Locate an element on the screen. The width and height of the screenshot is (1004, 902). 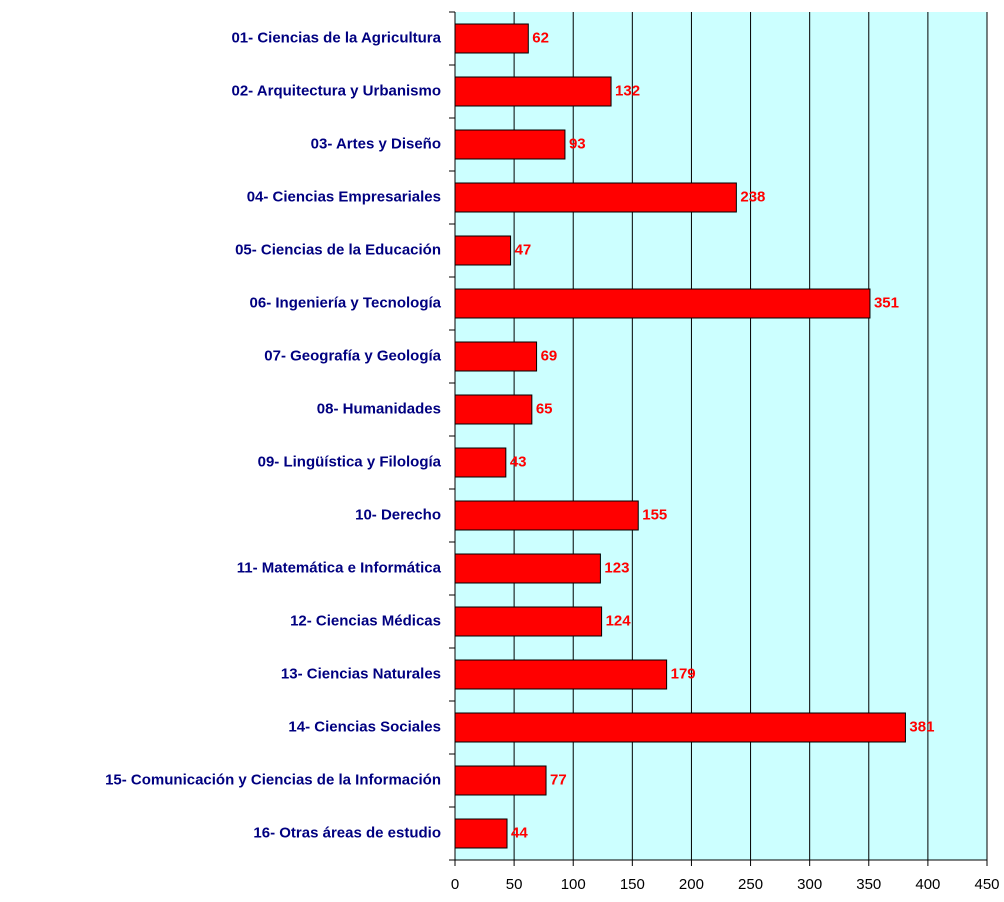
x-tick-label: 0 is located at coordinates (455, 884).